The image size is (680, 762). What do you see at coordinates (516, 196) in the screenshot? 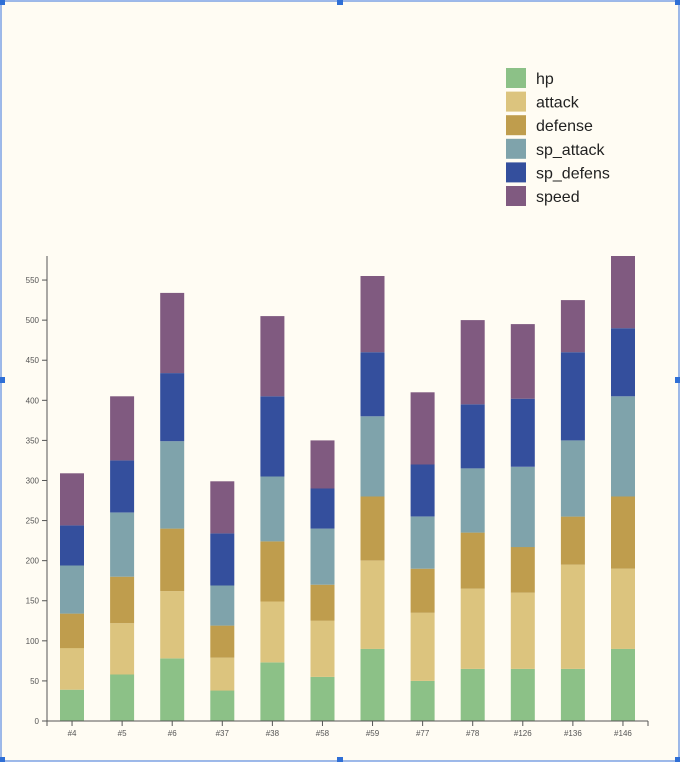
I see `legend-swatch-speed` at bounding box center [516, 196].